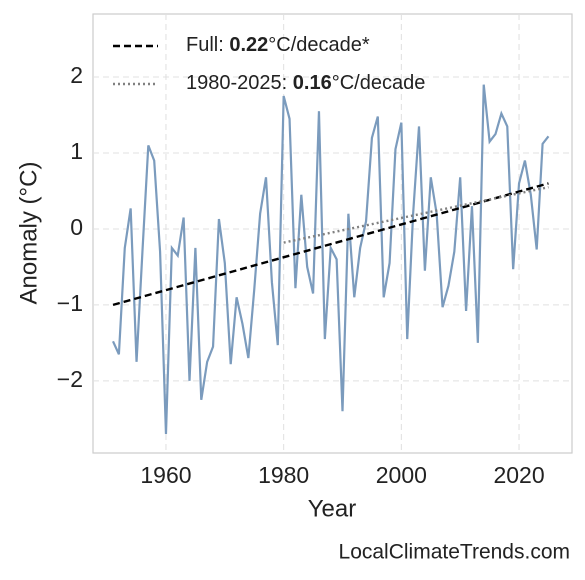 This screenshot has height=580, width=585. I want to click on x-tick-label: 1980, so click(283, 475).